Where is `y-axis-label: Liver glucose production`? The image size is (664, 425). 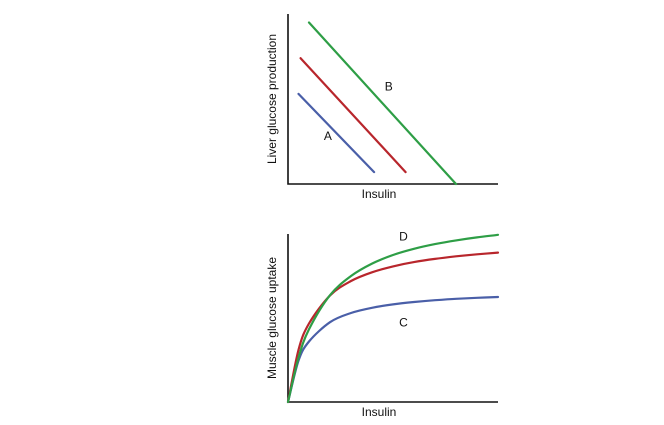
y-axis-label: Liver glucose production is located at coordinates (272, 99).